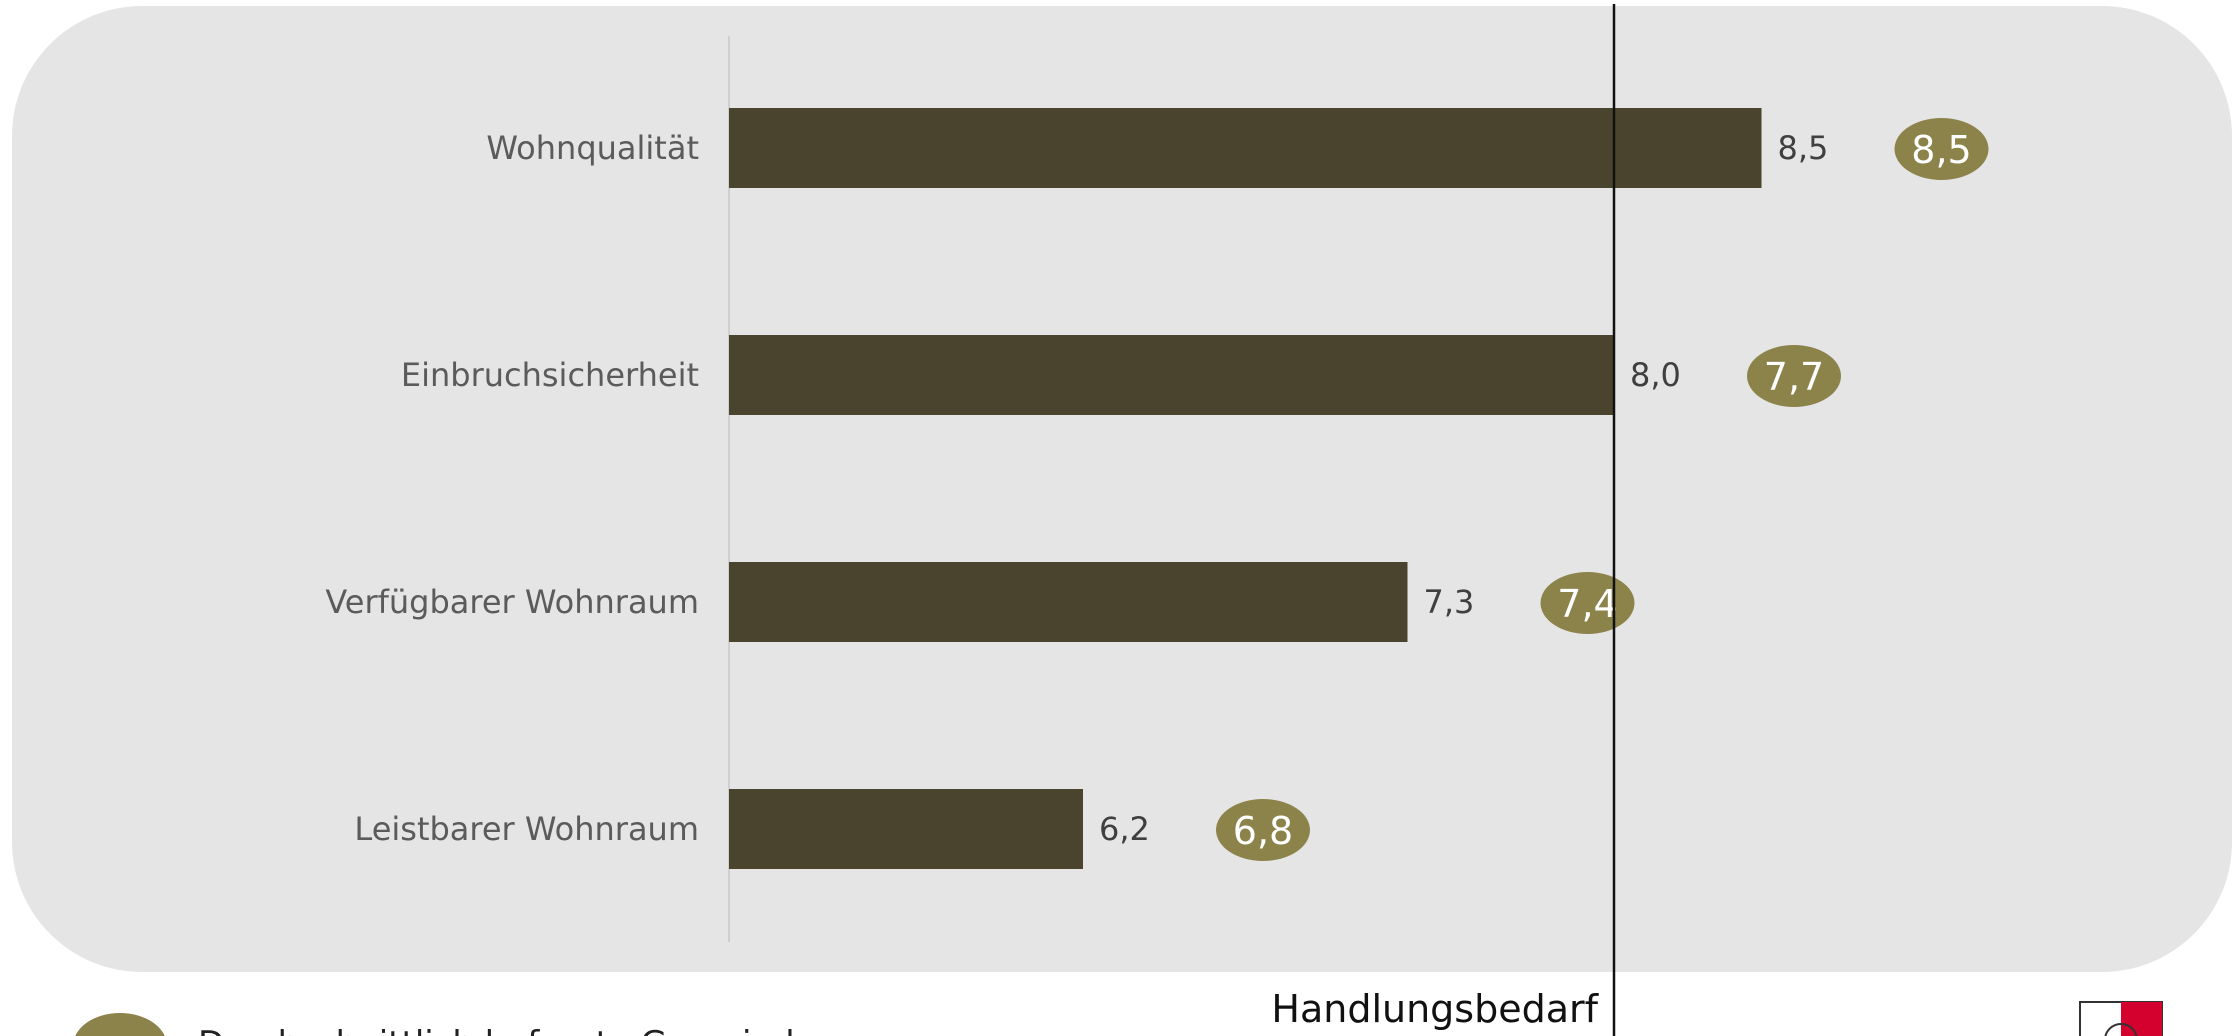  What do you see at coordinates (592, 148) in the screenshot?
I see `category-label-0: Wohnqualität` at bounding box center [592, 148].